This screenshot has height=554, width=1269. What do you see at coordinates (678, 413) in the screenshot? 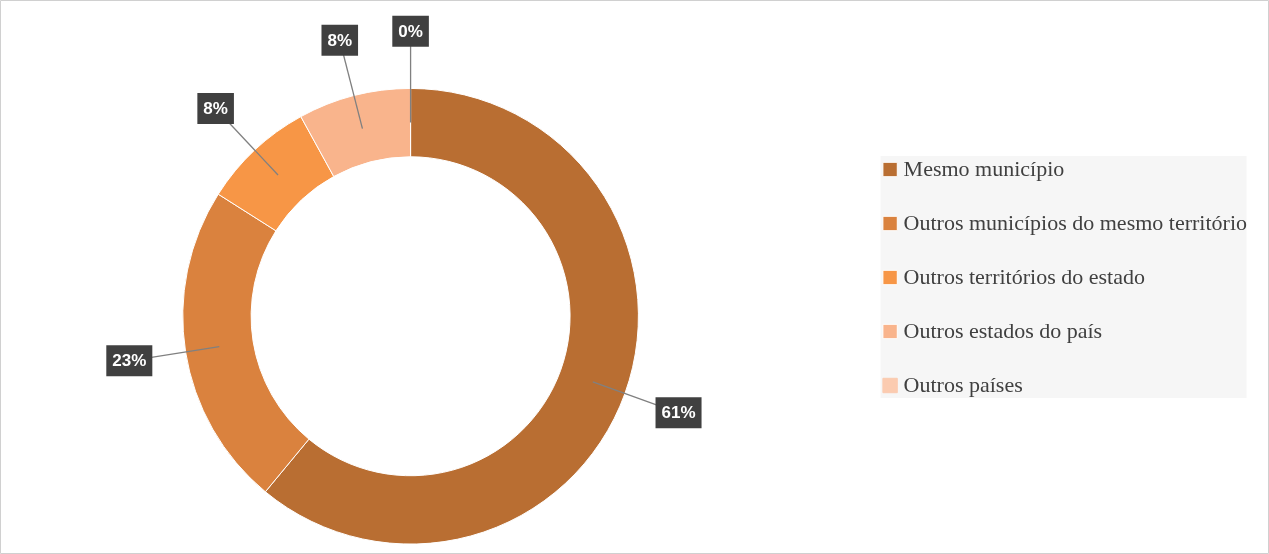
I see `data-label: 61%` at bounding box center [678, 413].